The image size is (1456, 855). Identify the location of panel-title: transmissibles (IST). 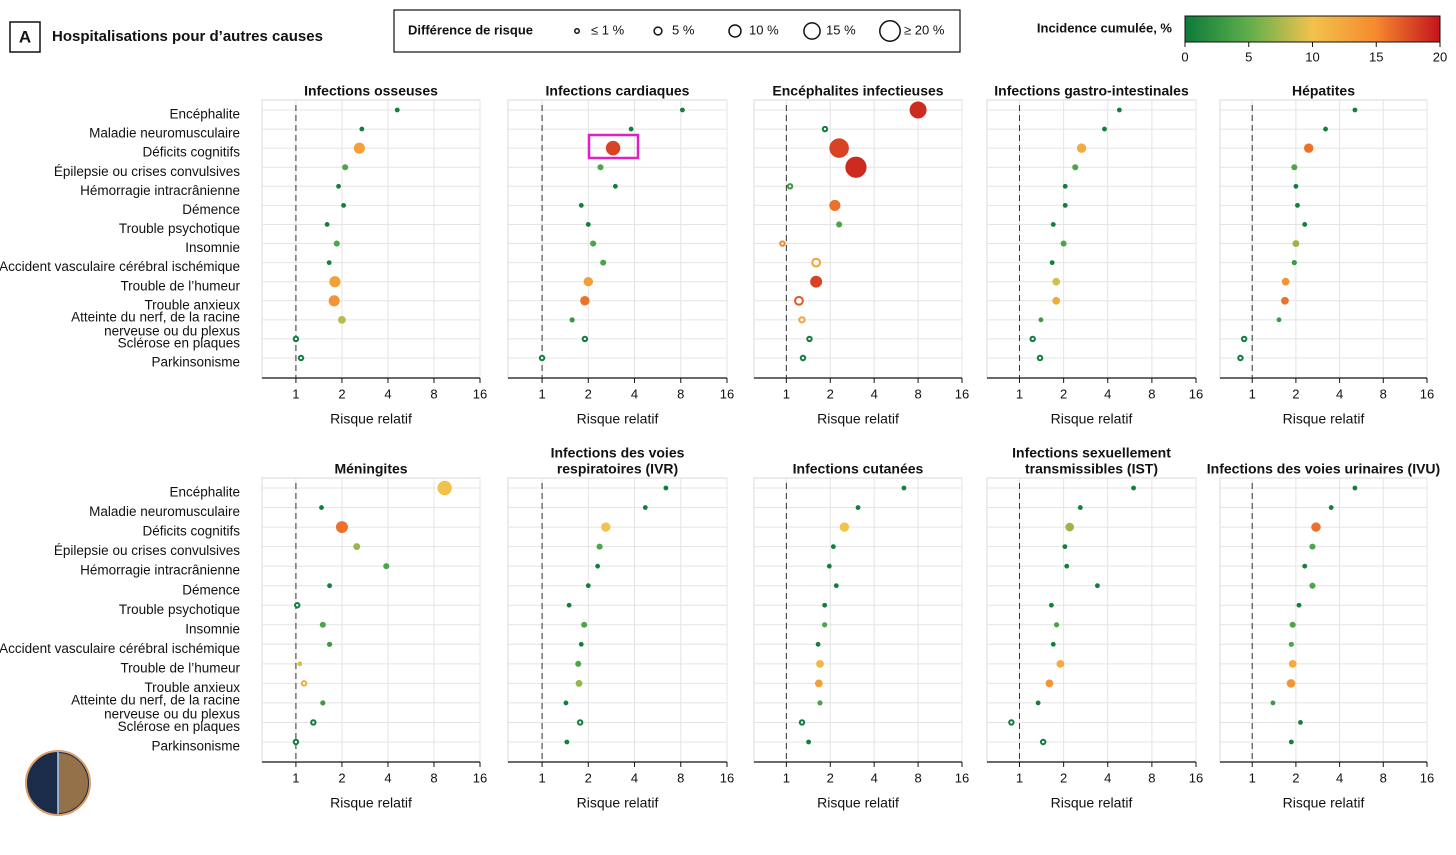
(1091, 469).